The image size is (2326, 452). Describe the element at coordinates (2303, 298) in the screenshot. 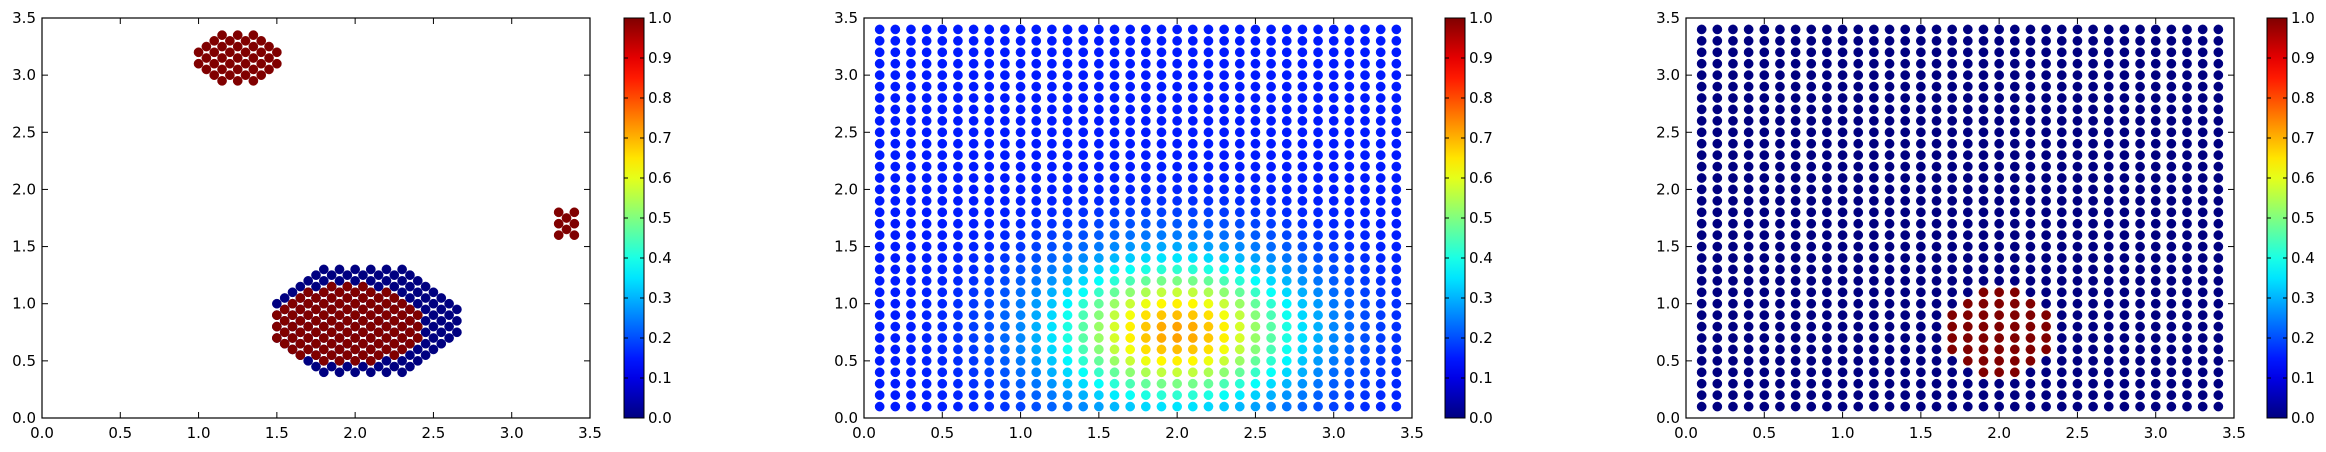

I see `colorbar-tick-label: 0.3` at that location.